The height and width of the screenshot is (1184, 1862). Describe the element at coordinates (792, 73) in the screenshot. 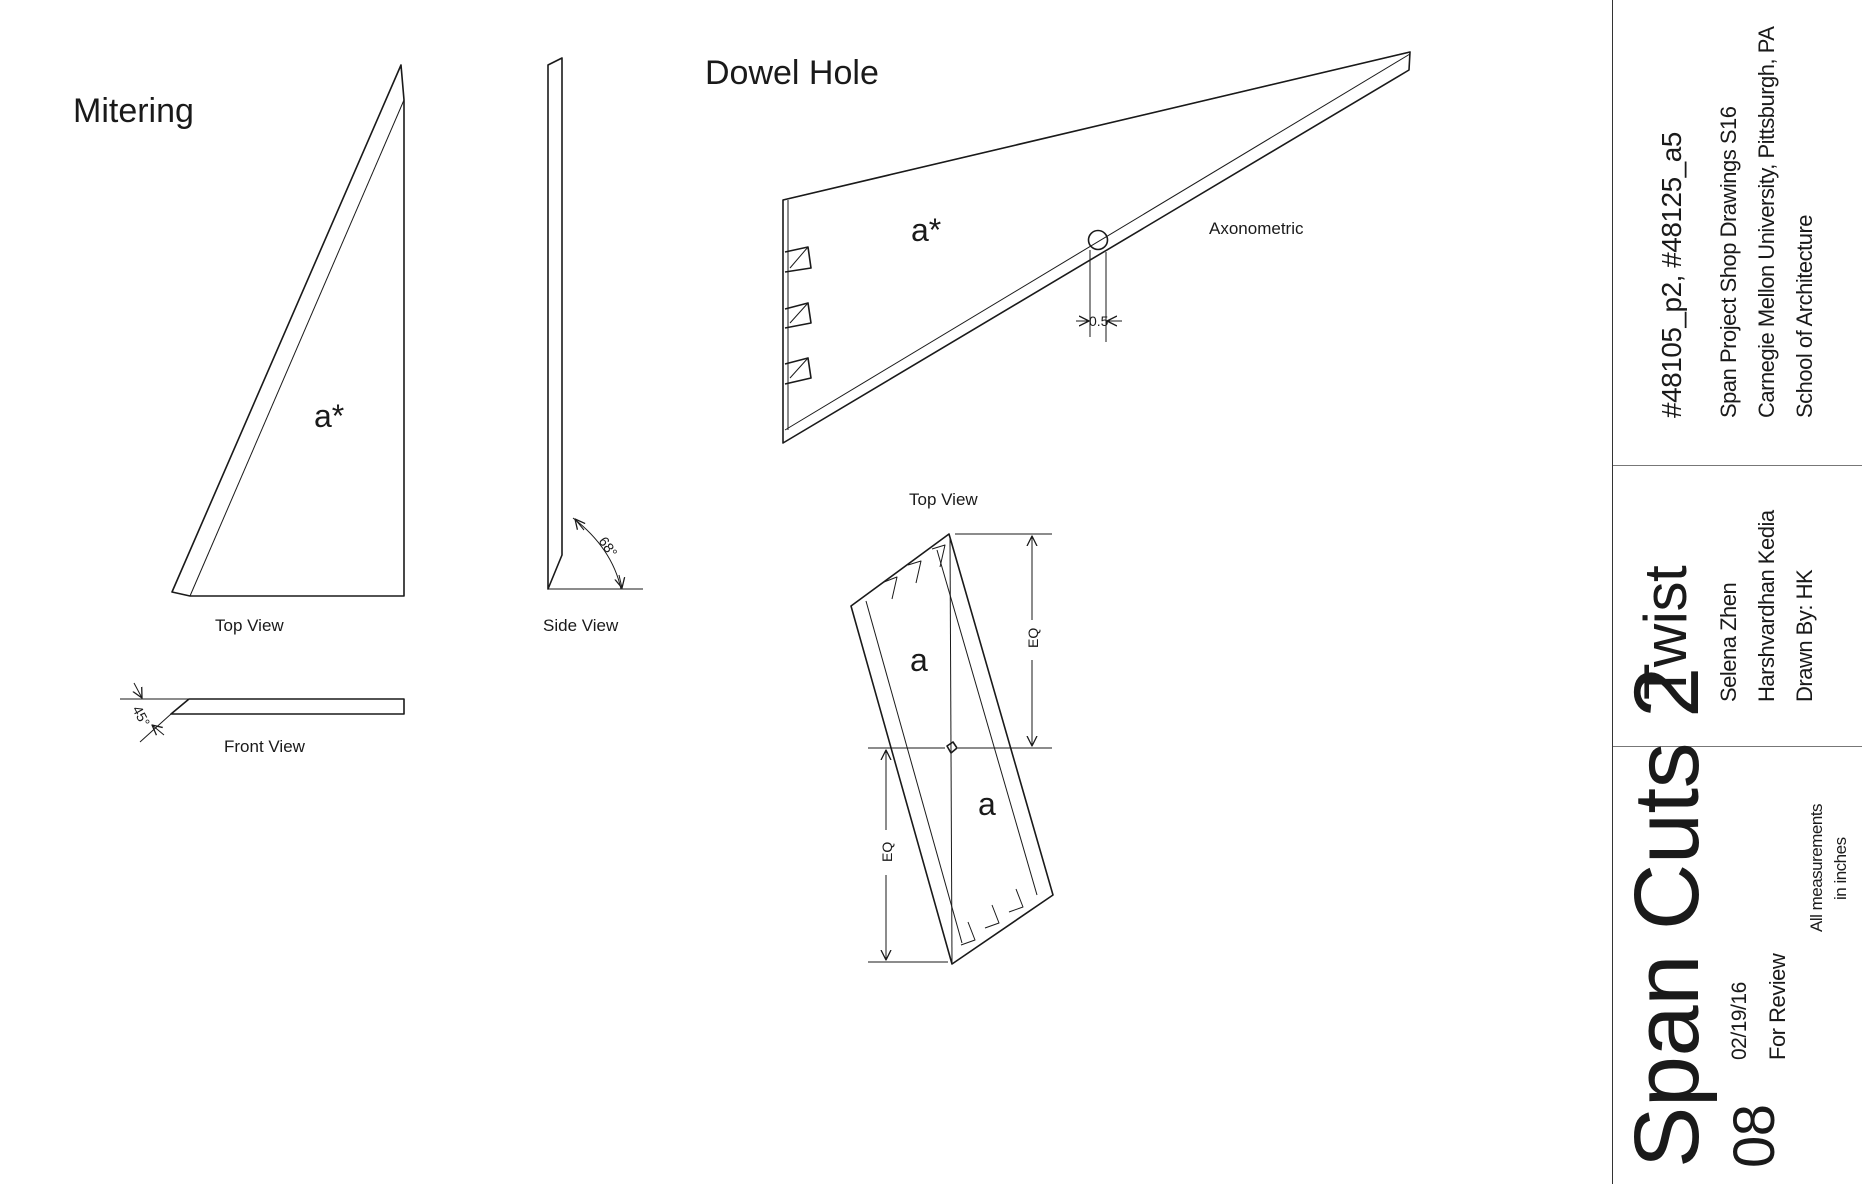

I see `dowel-hole-title: Dowel Hole` at that location.